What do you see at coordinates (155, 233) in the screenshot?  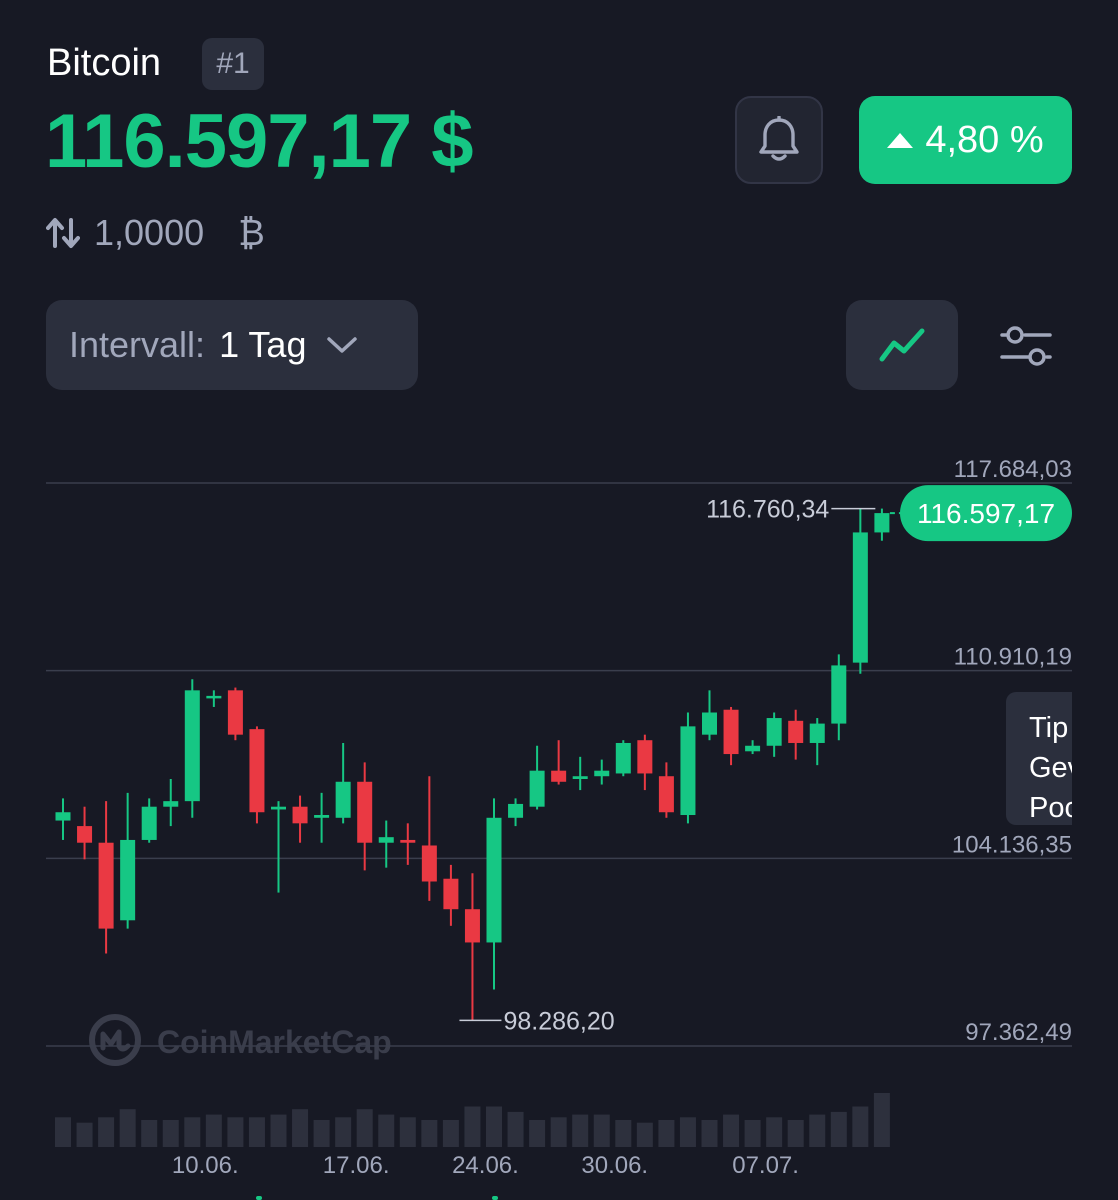 I see `conversion-row: 1,0000 ₿` at bounding box center [155, 233].